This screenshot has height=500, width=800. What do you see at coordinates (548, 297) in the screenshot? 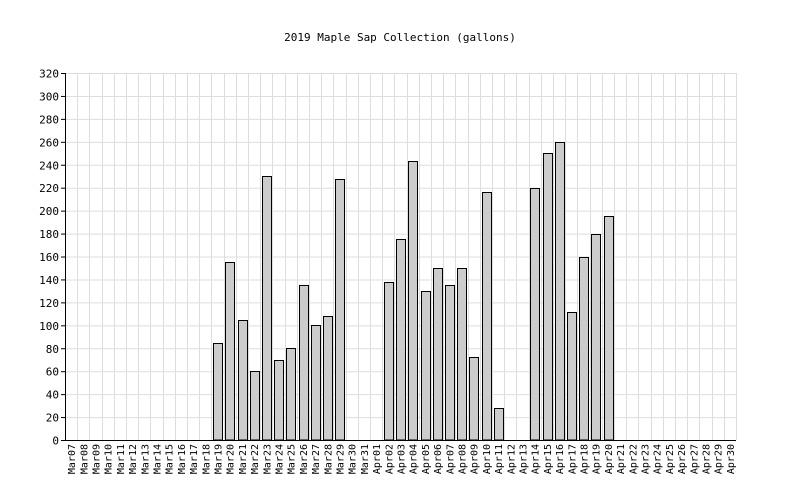
I see `bar-Apr15` at bounding box center [548, 297].